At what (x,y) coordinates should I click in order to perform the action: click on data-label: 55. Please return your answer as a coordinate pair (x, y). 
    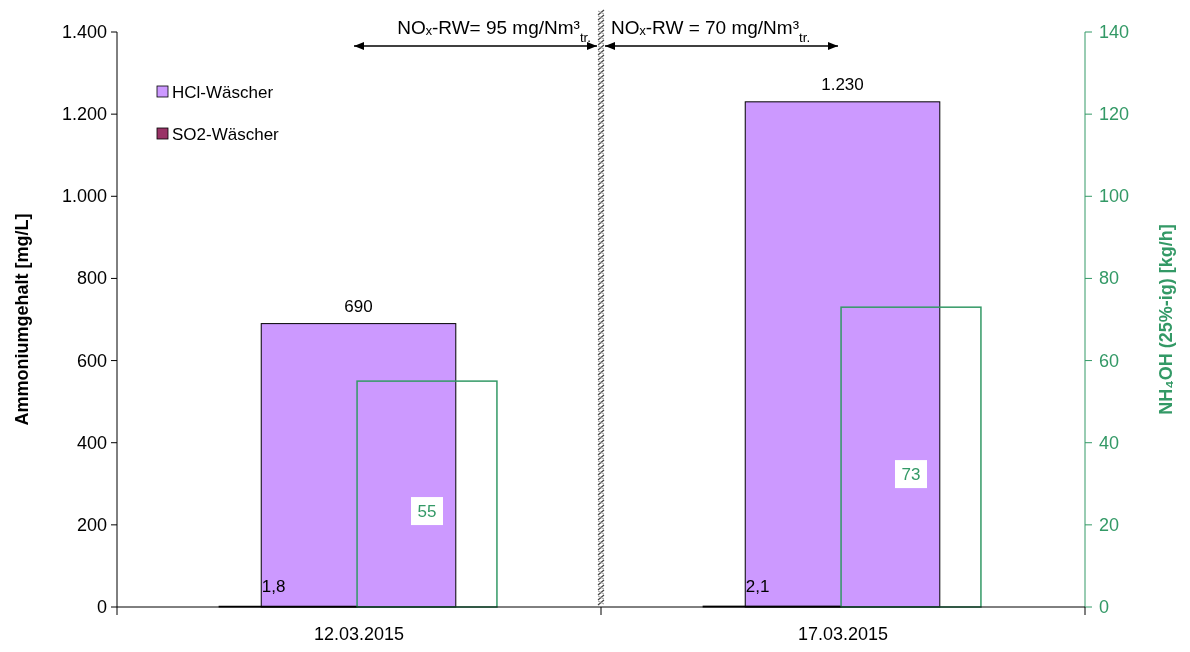
    Looking at the image, I should click on (427, 512).